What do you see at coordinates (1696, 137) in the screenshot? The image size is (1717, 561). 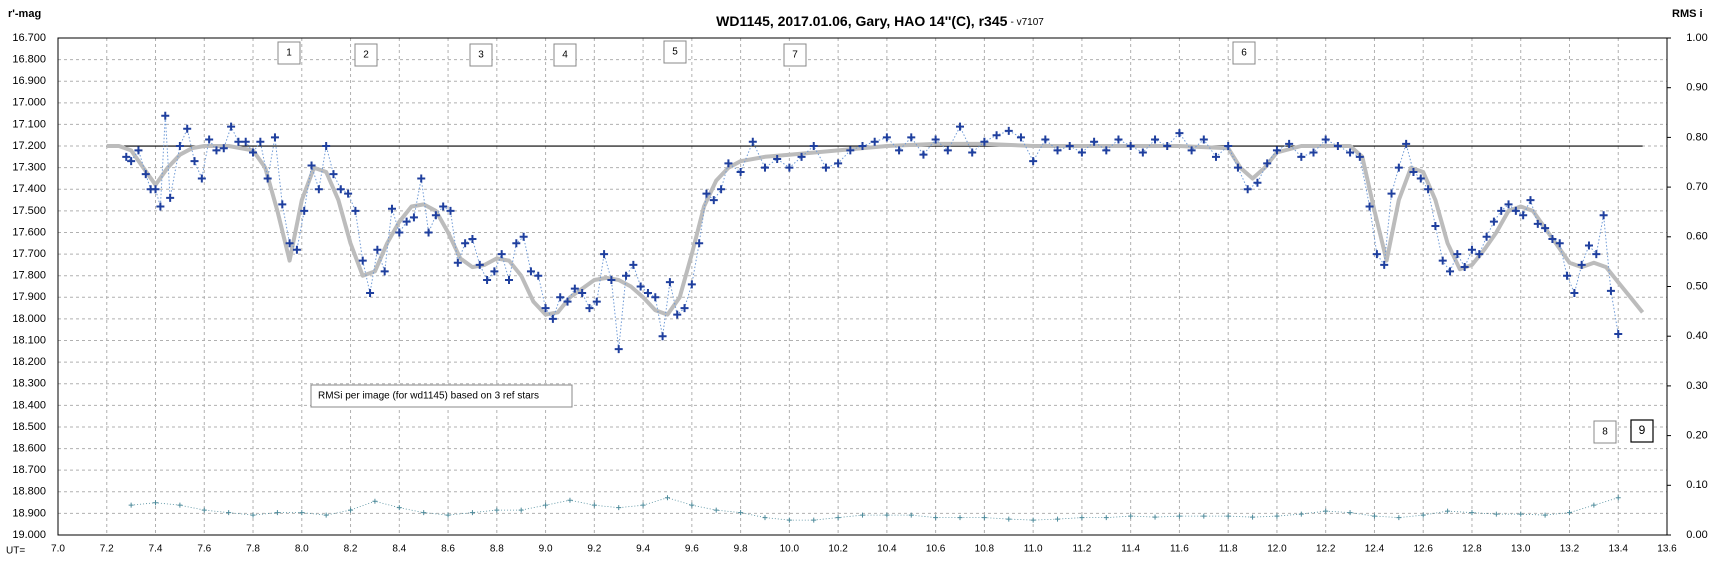 I see `y2-tick-label: 0.80` at bounding box center [1696, 137].